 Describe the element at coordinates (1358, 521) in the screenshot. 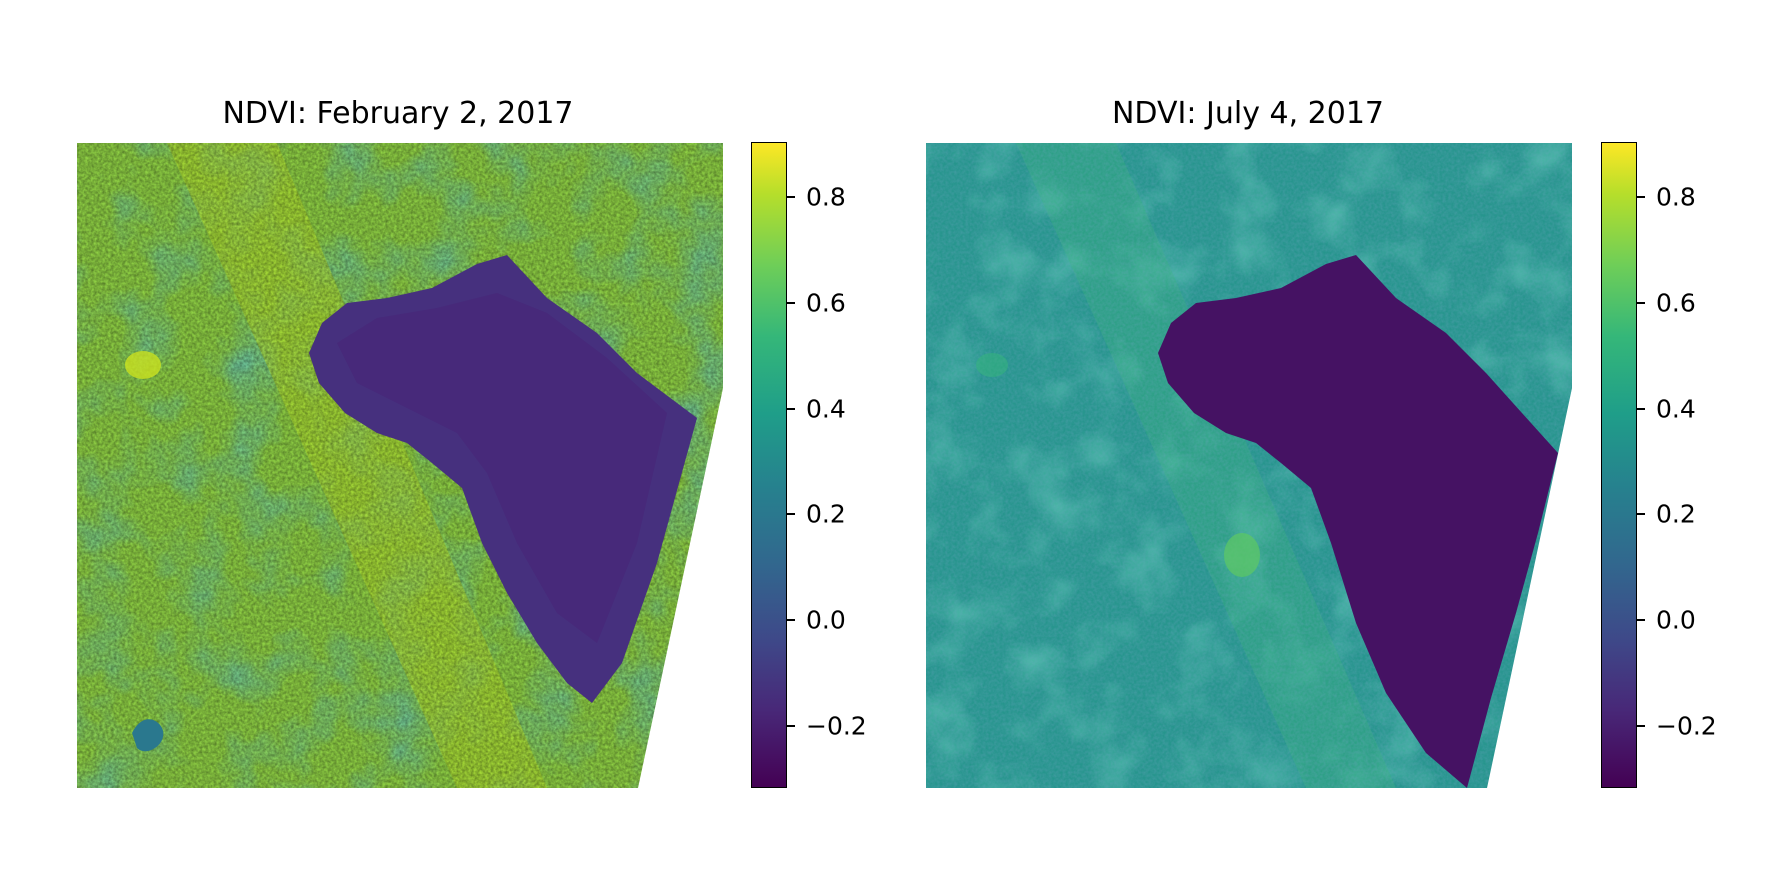

I see `panel-2-lake` at that location.